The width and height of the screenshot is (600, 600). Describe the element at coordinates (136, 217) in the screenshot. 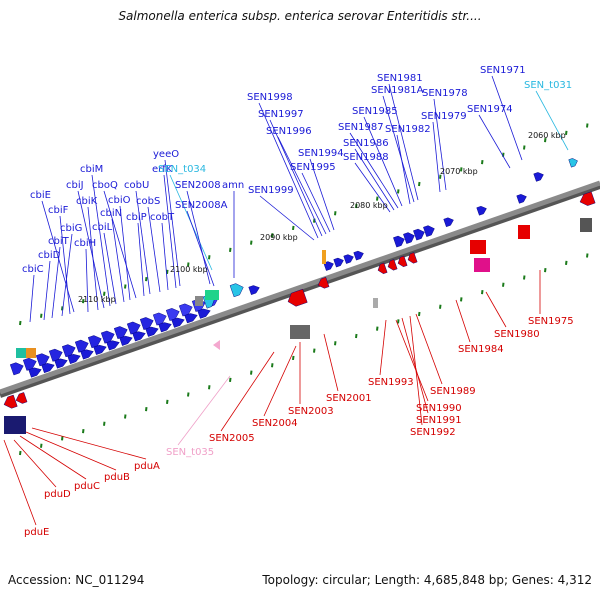

I see `gene-label: cbiP` at that location.